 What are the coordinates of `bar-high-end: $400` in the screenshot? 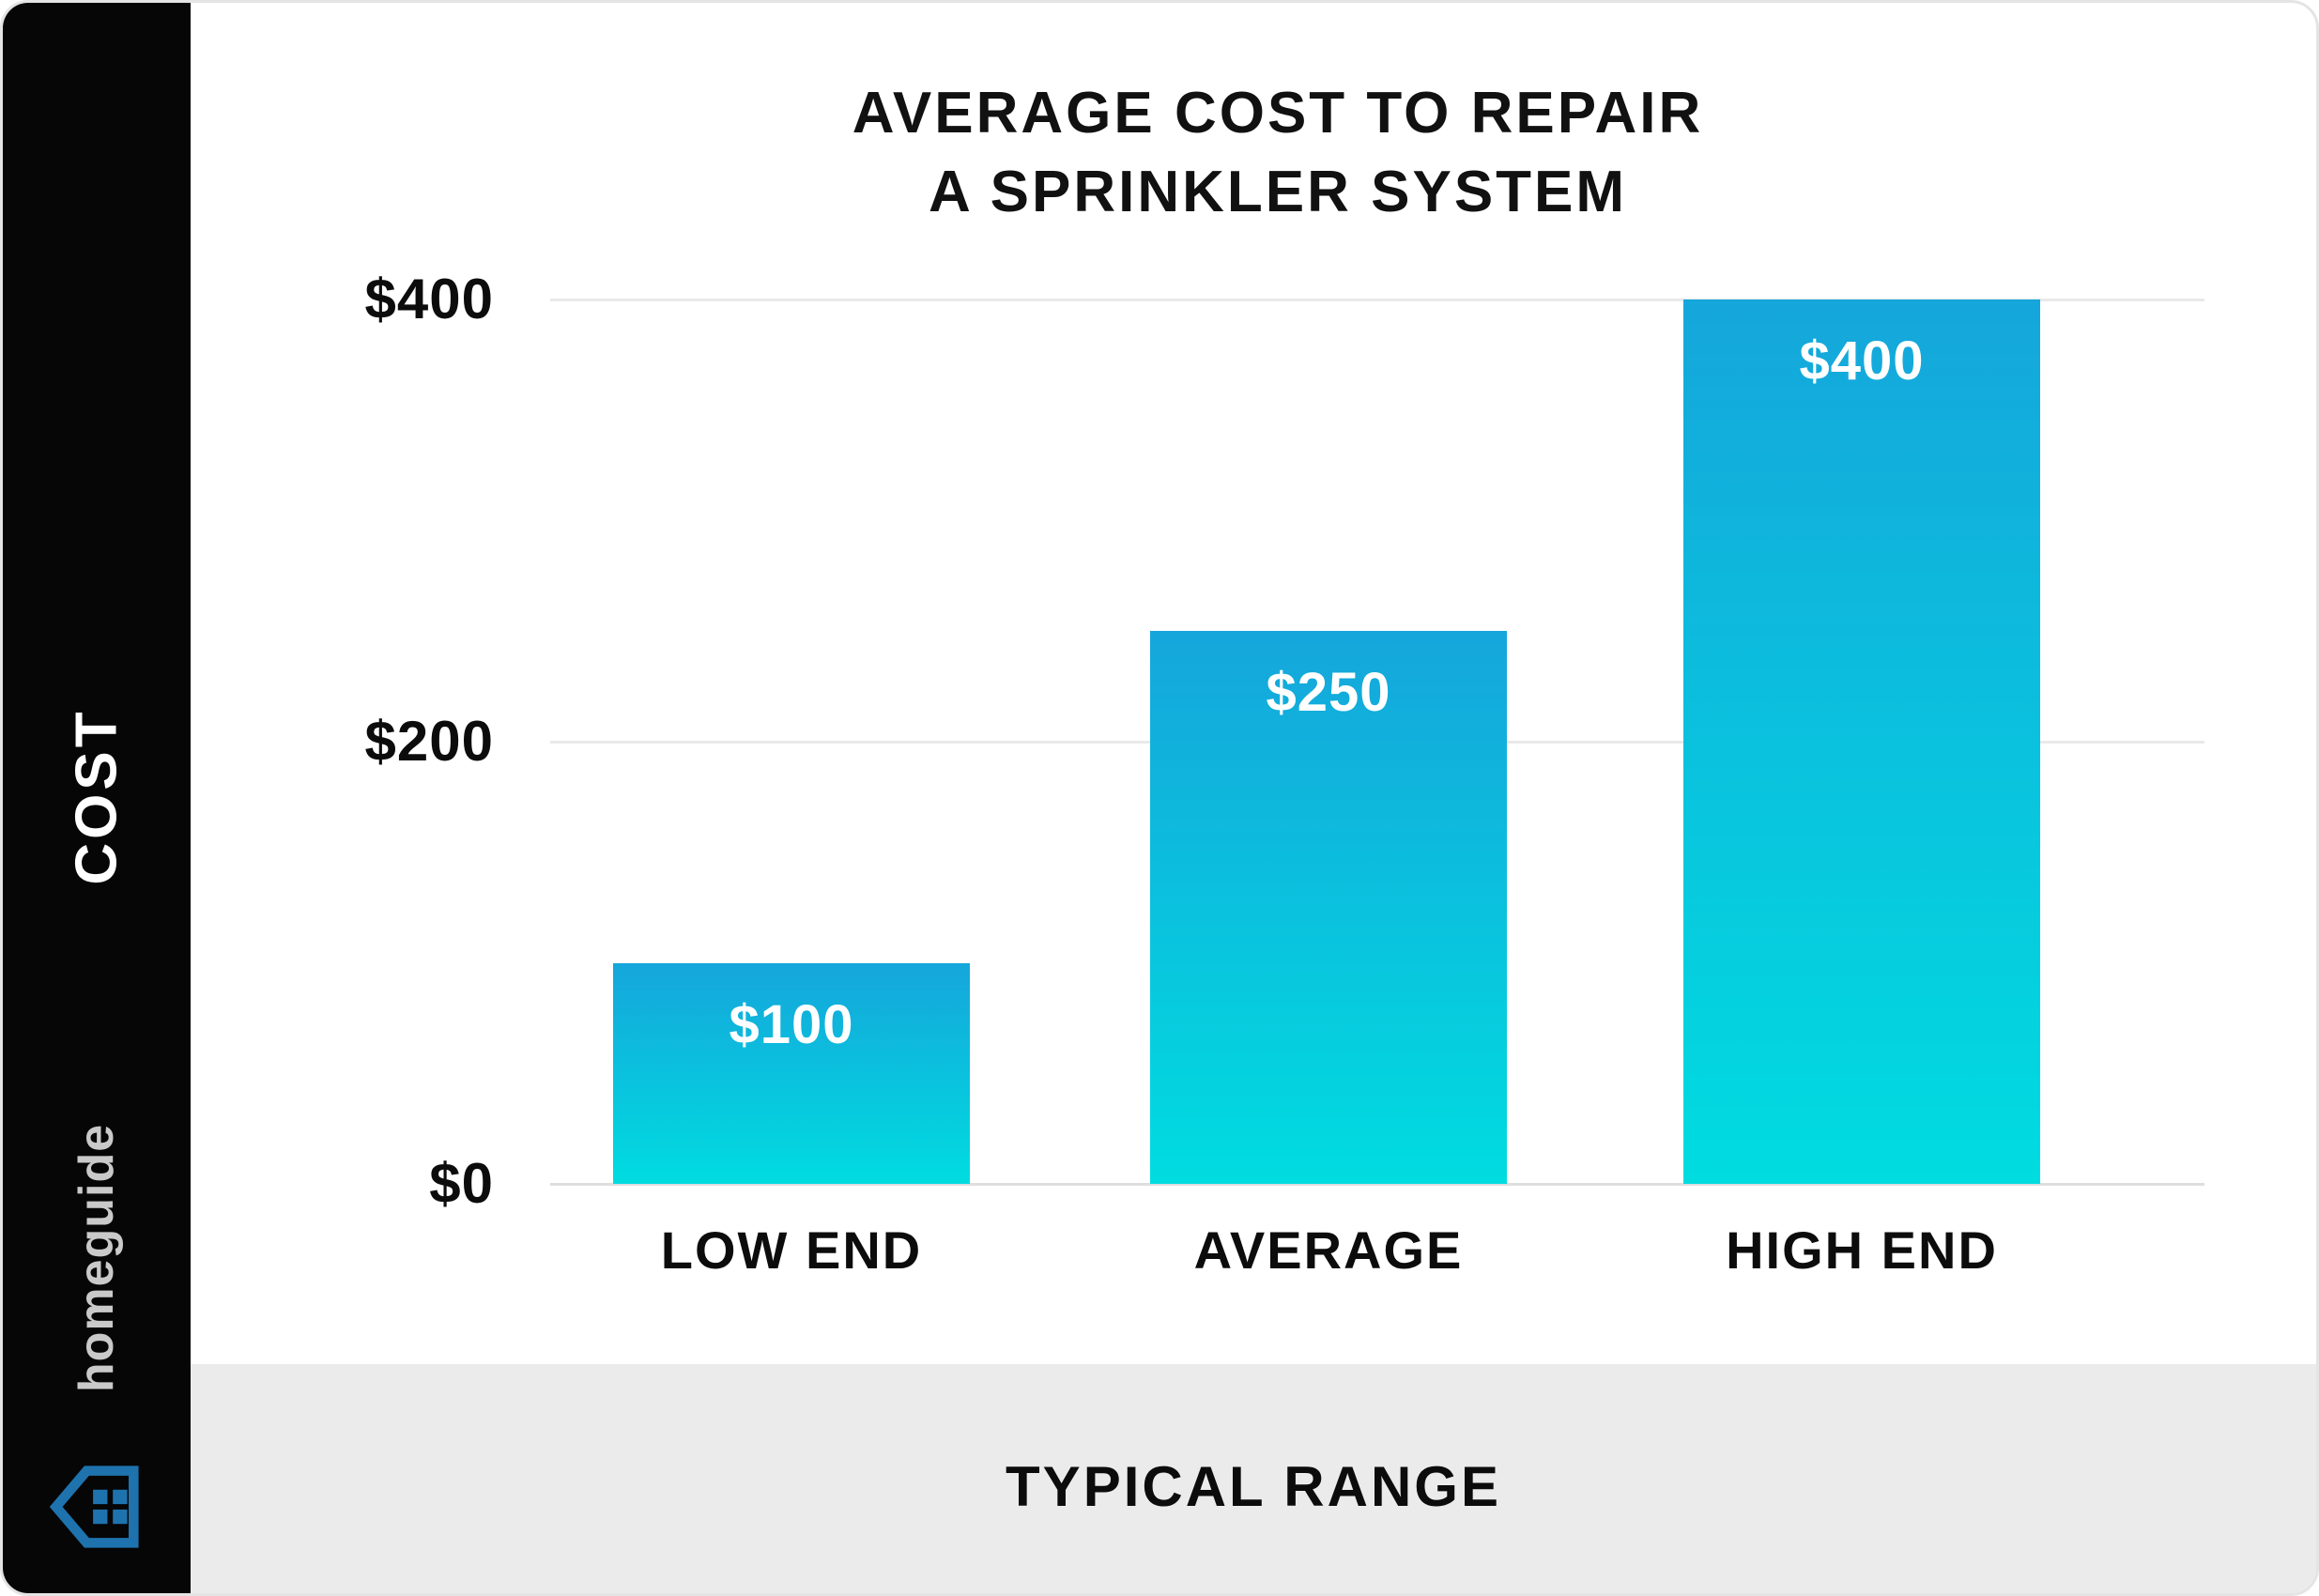 It's located at (1861, 741).